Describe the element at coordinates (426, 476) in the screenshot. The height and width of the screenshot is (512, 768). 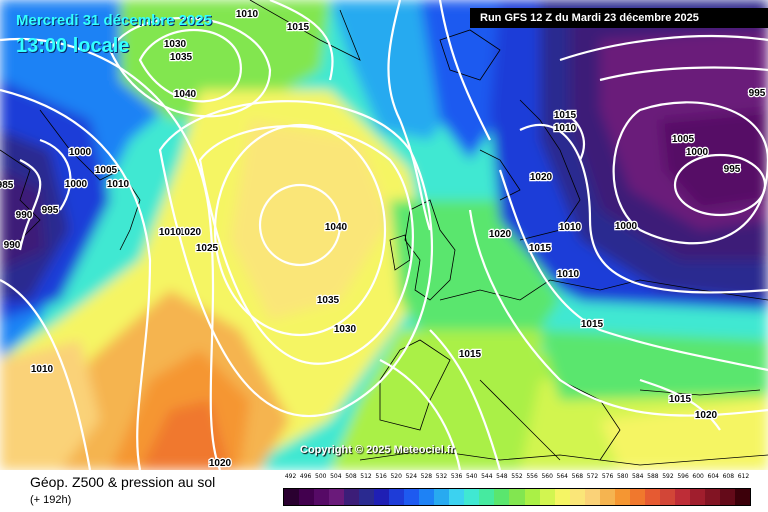
I see `color-scale-label: 528` at that location.